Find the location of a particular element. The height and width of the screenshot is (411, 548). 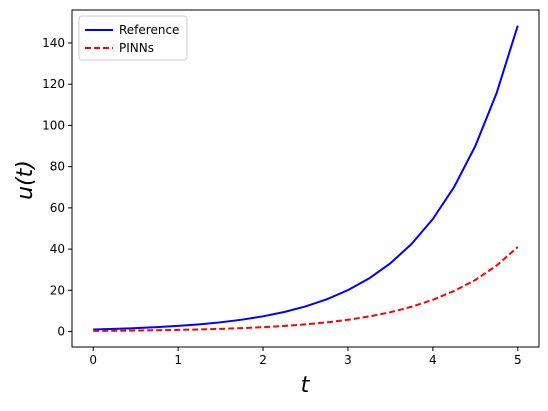

x-tick-label: 1 is located at coordinates (178, 360).